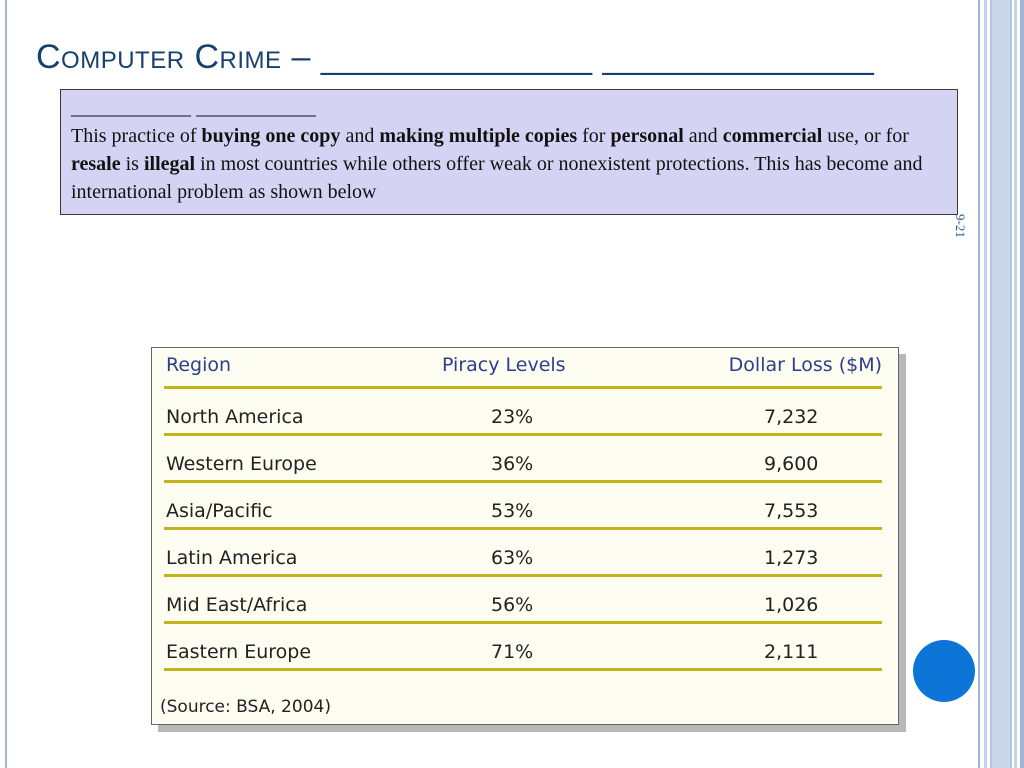 The image size is (1024, 768). I want to click on row-piracy: 53%, so click(512, 511).